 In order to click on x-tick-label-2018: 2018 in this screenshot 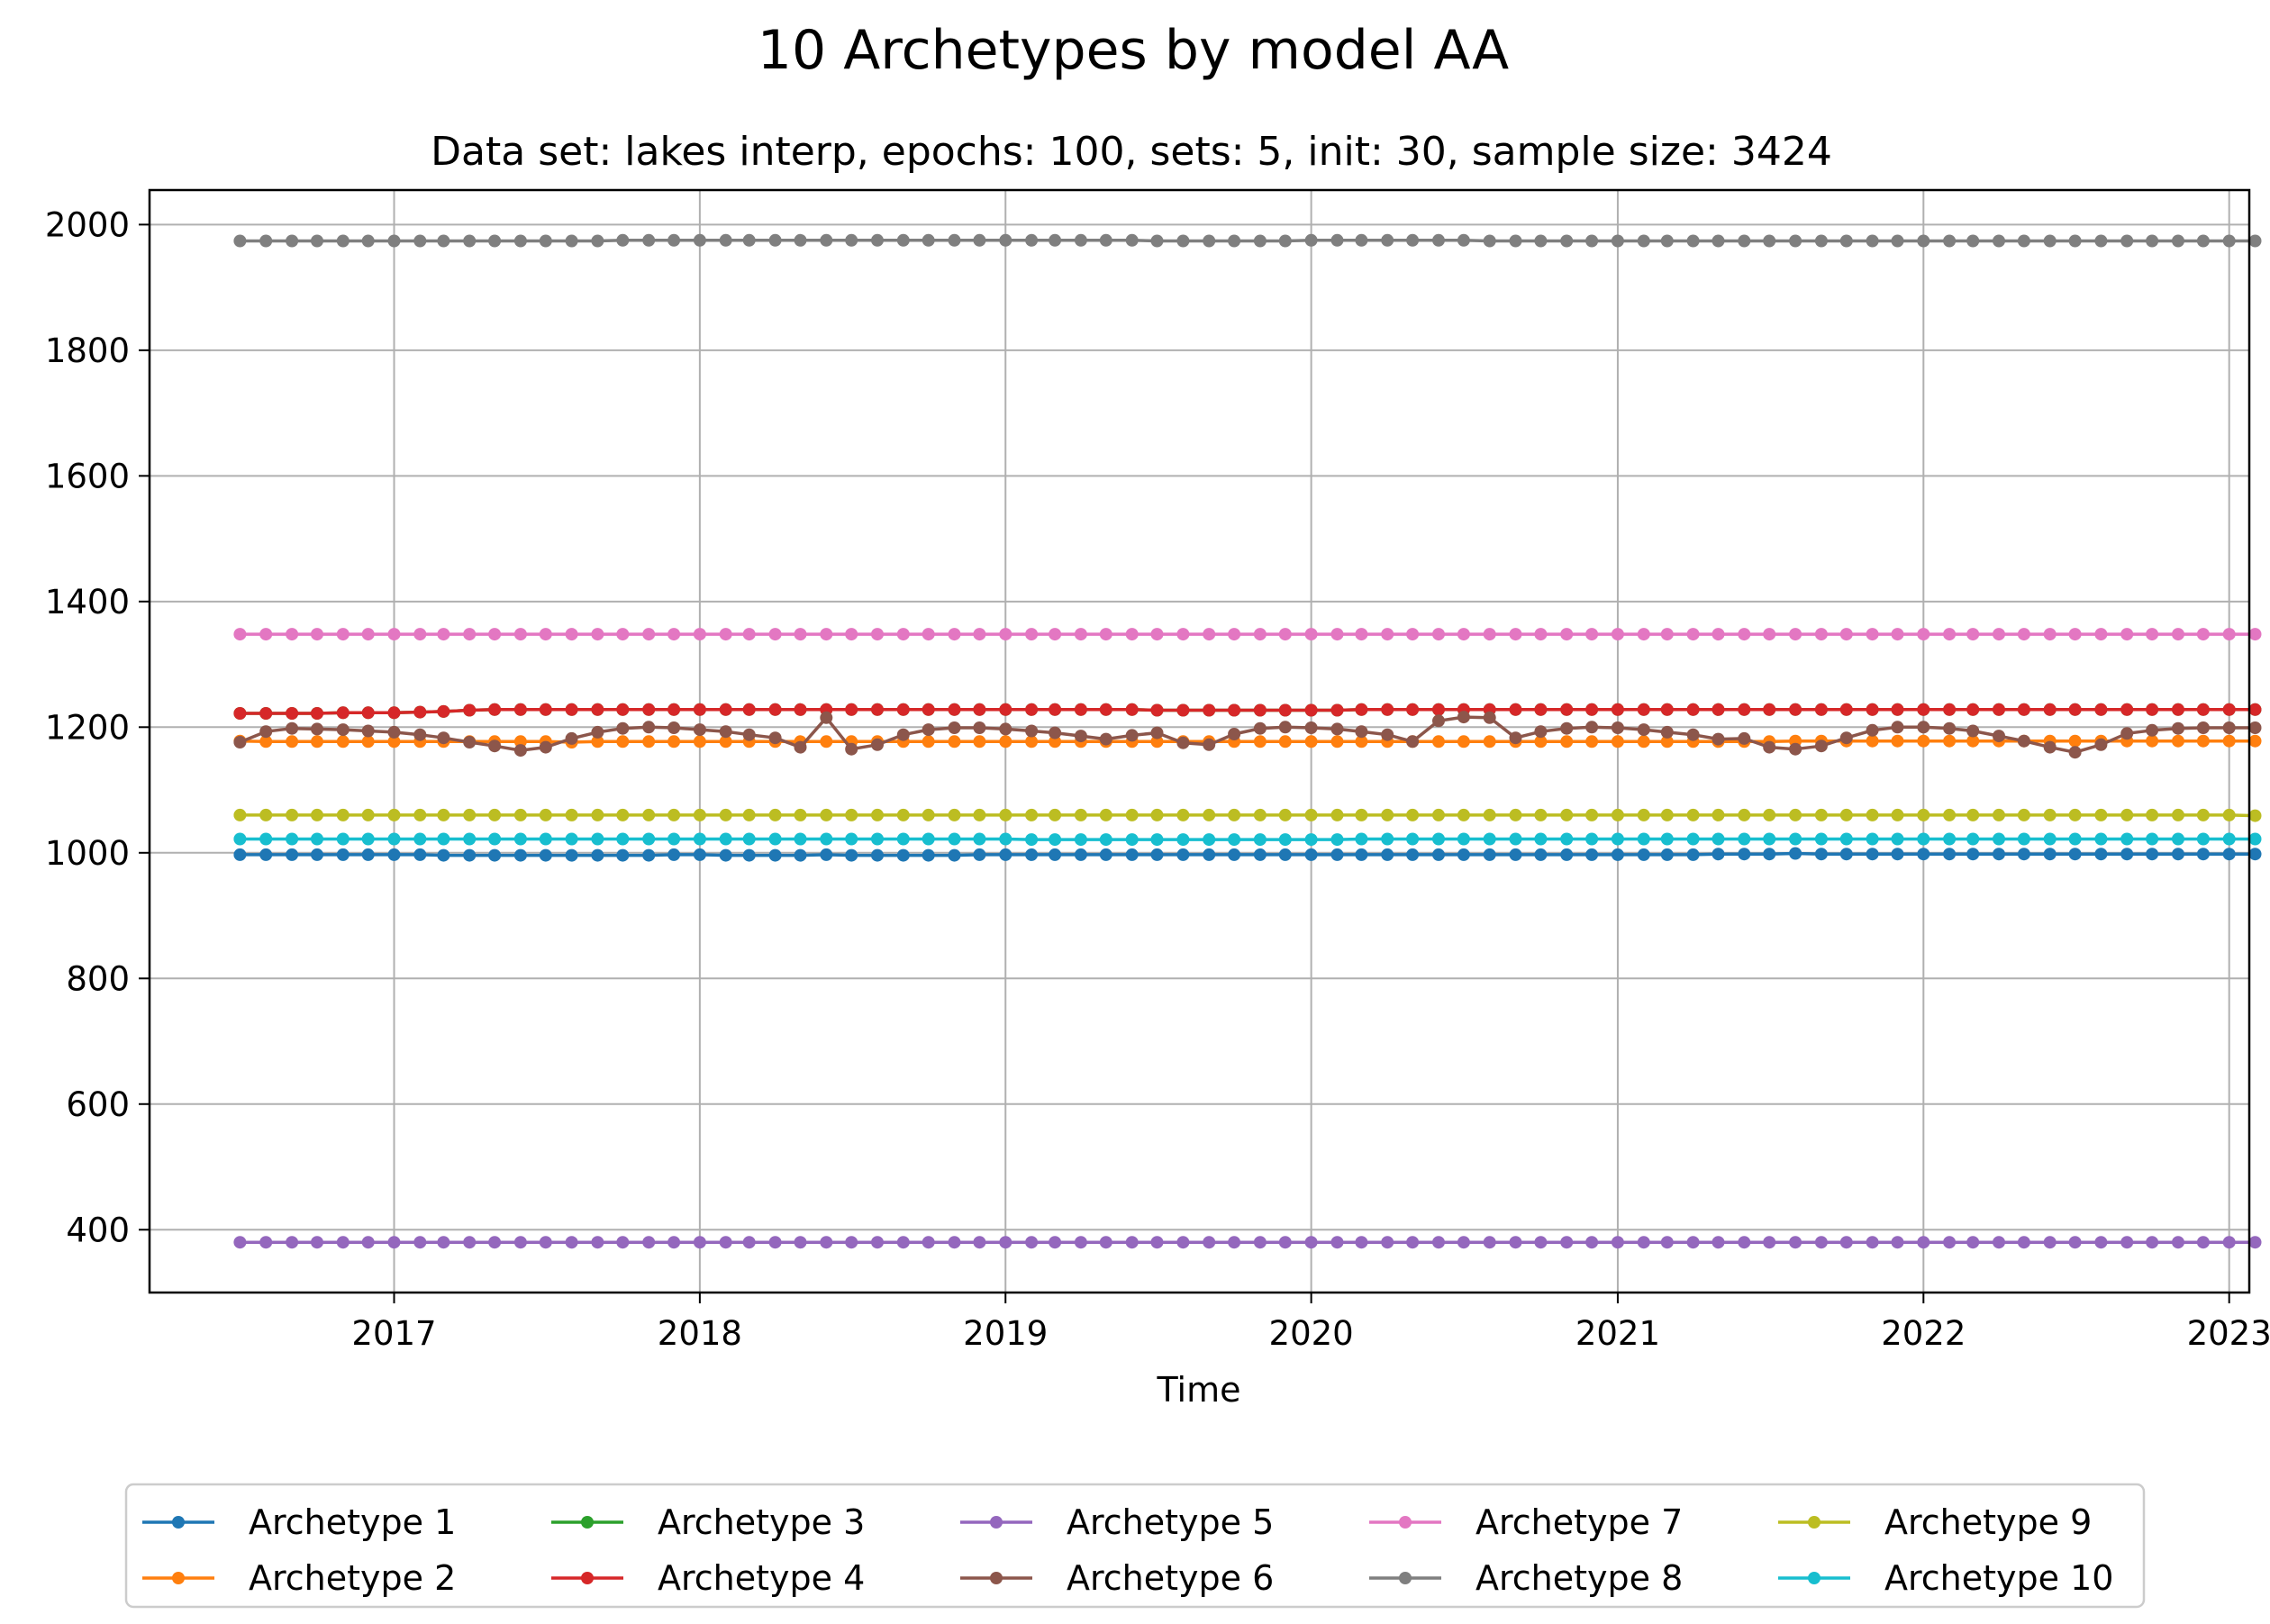, I will do `click(700, 1333)`.